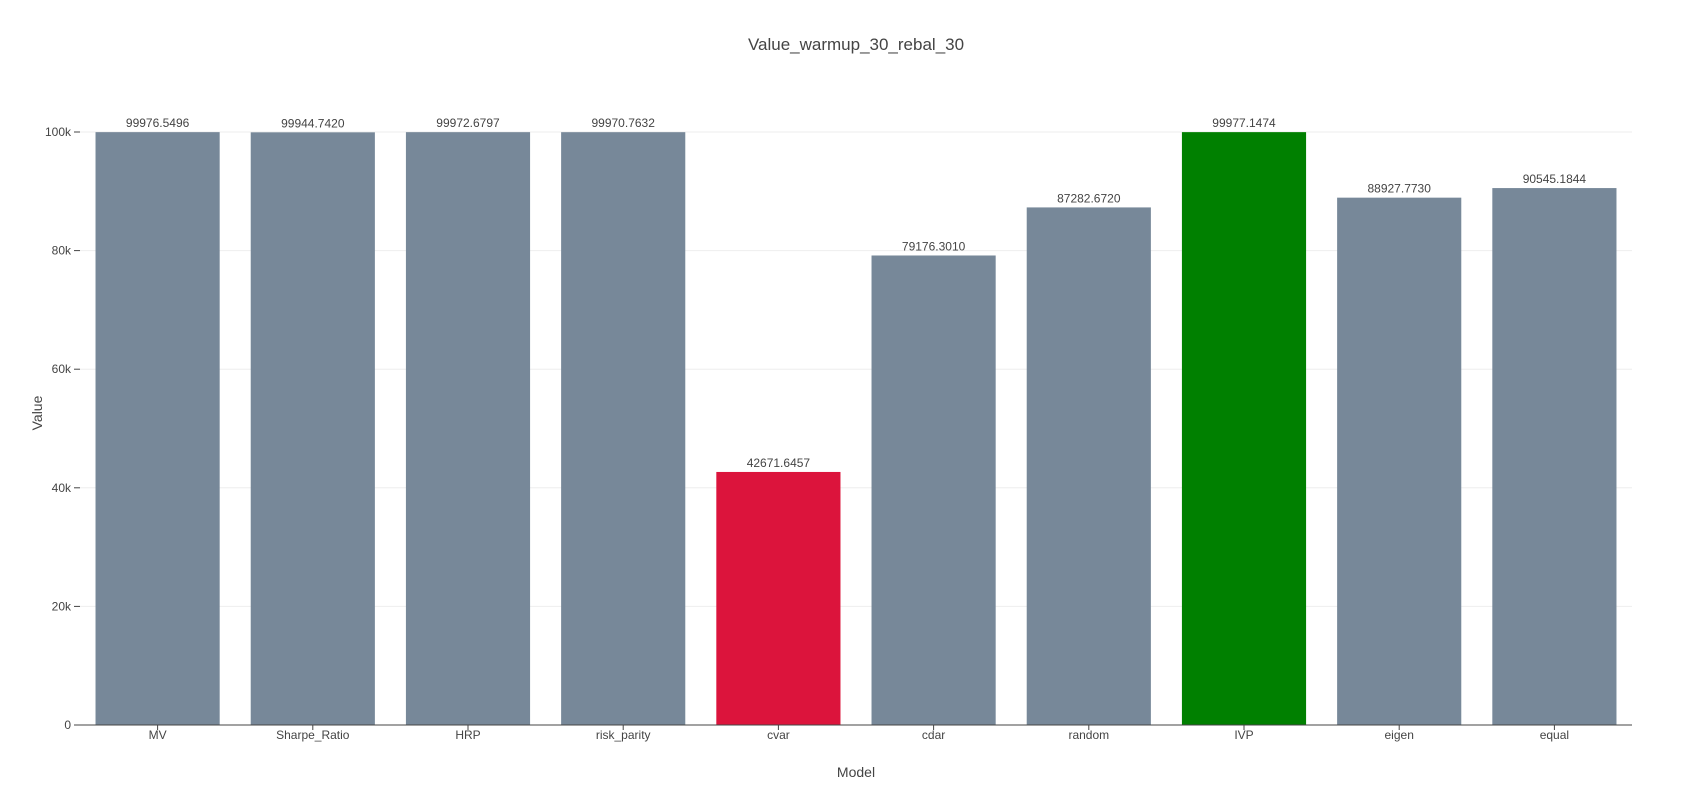 The image size is (1700, 805). What do you see at coordinates (1555, 179) in the screenshot?
I see `data-label: 90545.1844` at bounding box center [1555, 179].